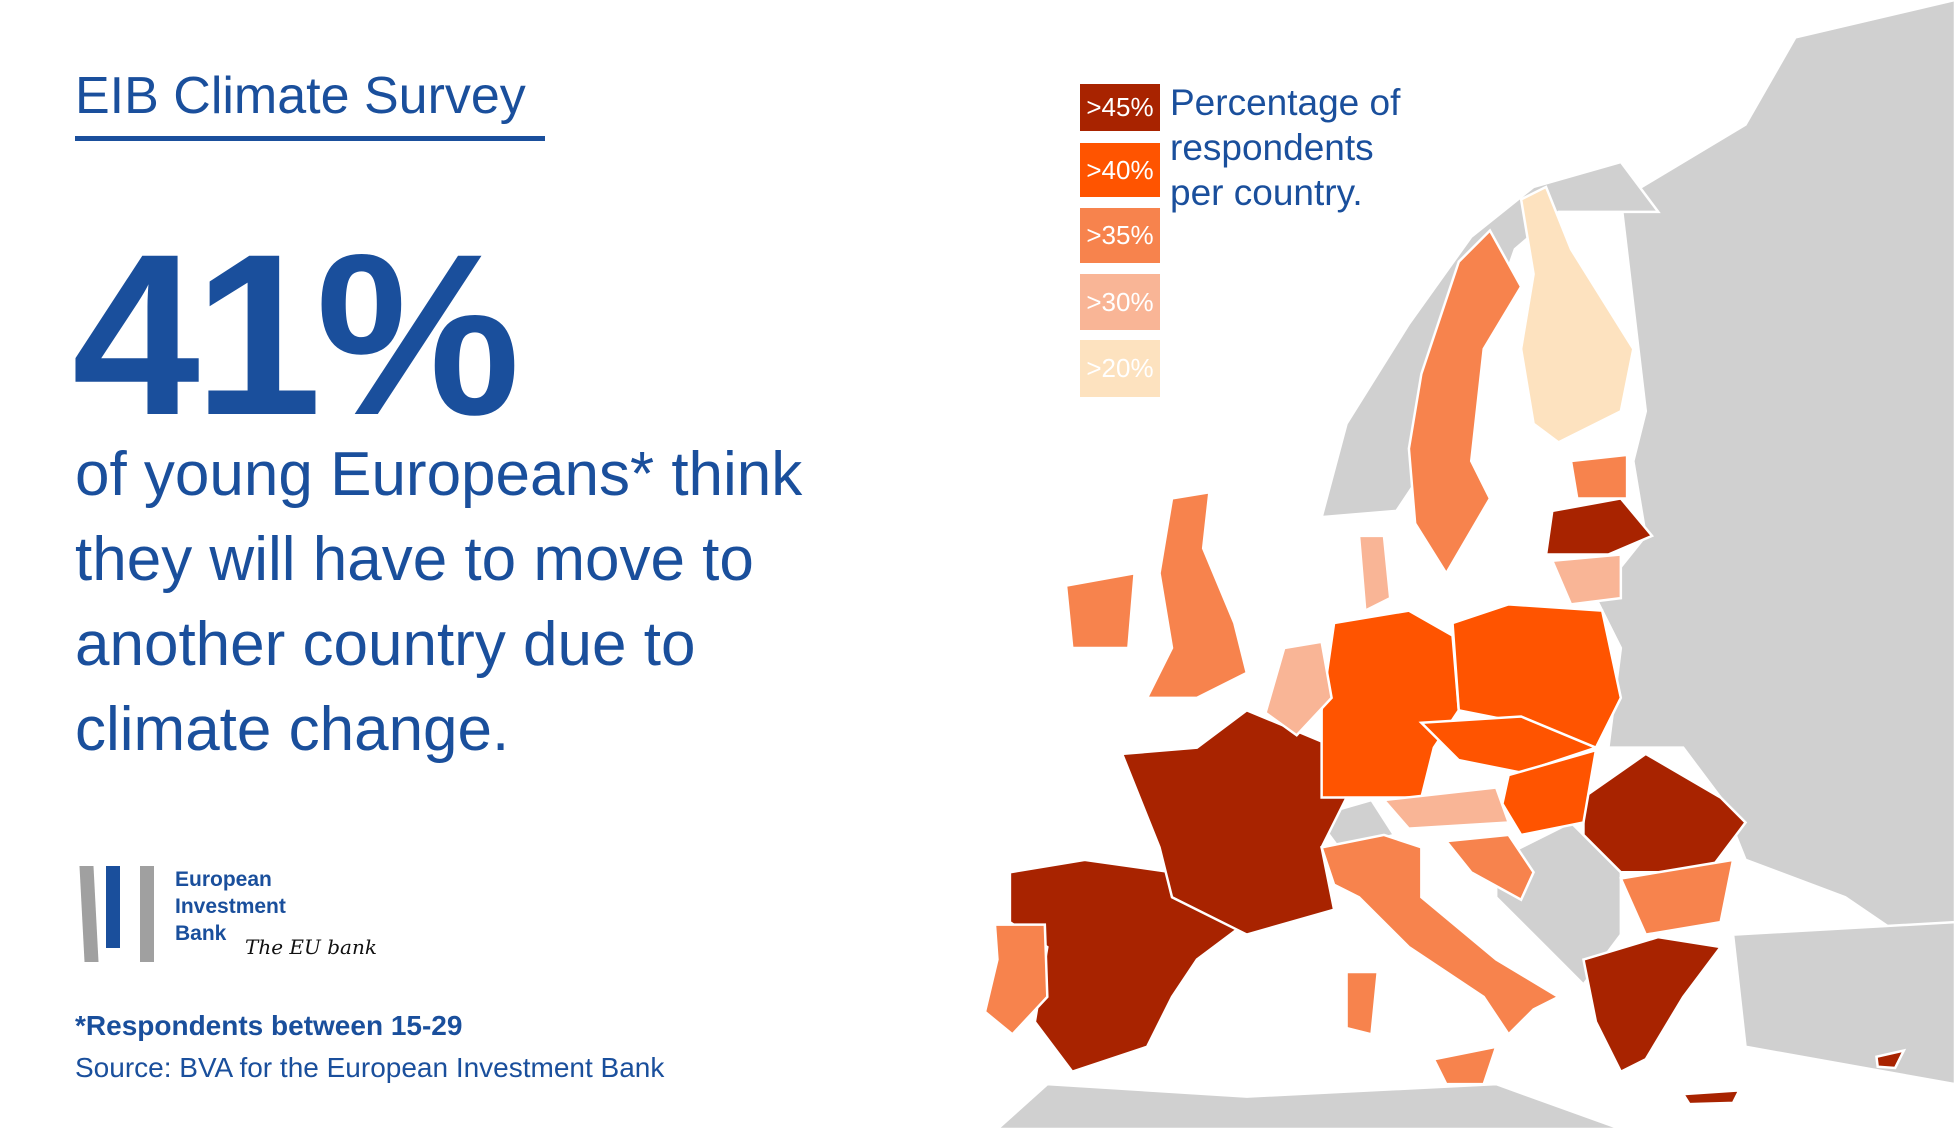 The height and width of the screenshot is (1129, 1955). I want to click on legend-swatch-20: >20%, so click(1120, 368).